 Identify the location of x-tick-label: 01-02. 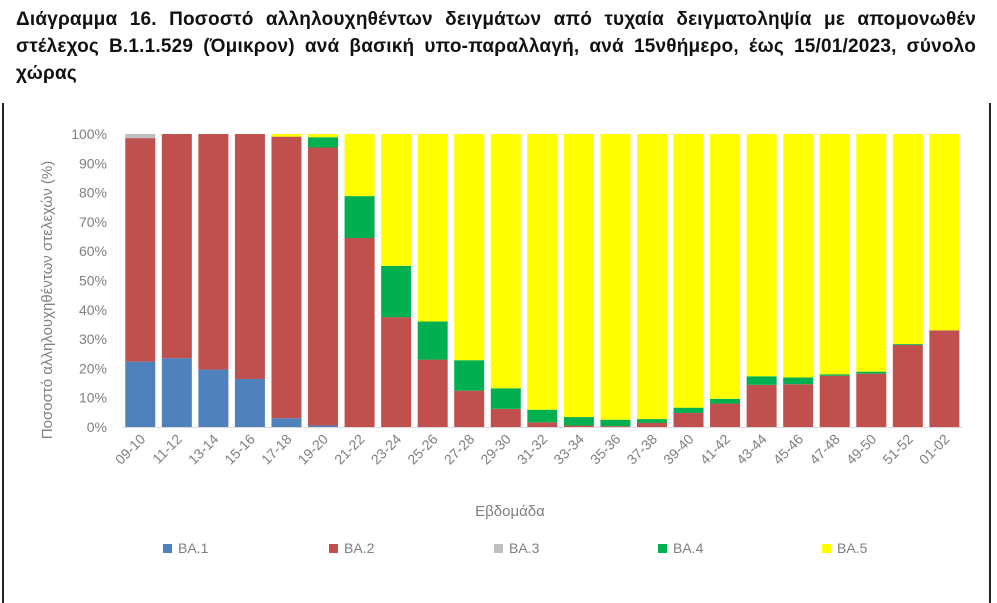
(934, 449).